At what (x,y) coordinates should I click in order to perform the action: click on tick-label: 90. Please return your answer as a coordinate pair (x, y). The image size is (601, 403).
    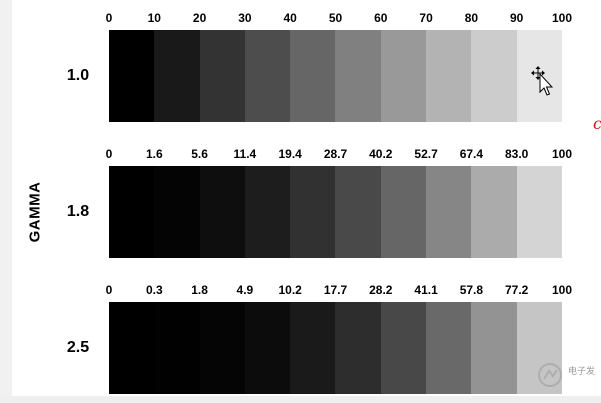
    Looking at the image, I should click on (517, 18).